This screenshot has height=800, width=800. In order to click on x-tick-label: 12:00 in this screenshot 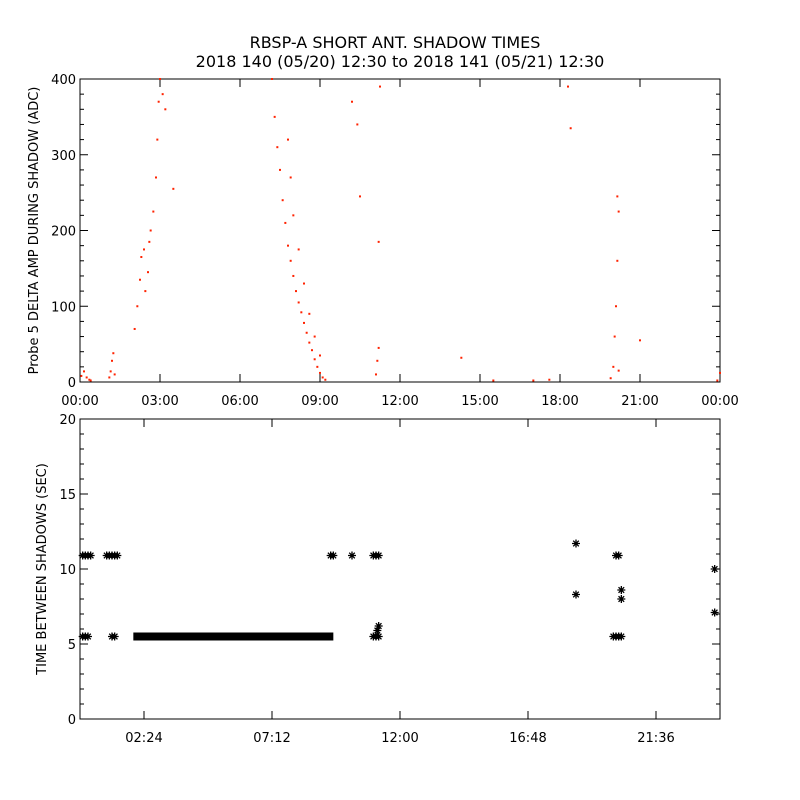, I will do `click(399, 738)`.